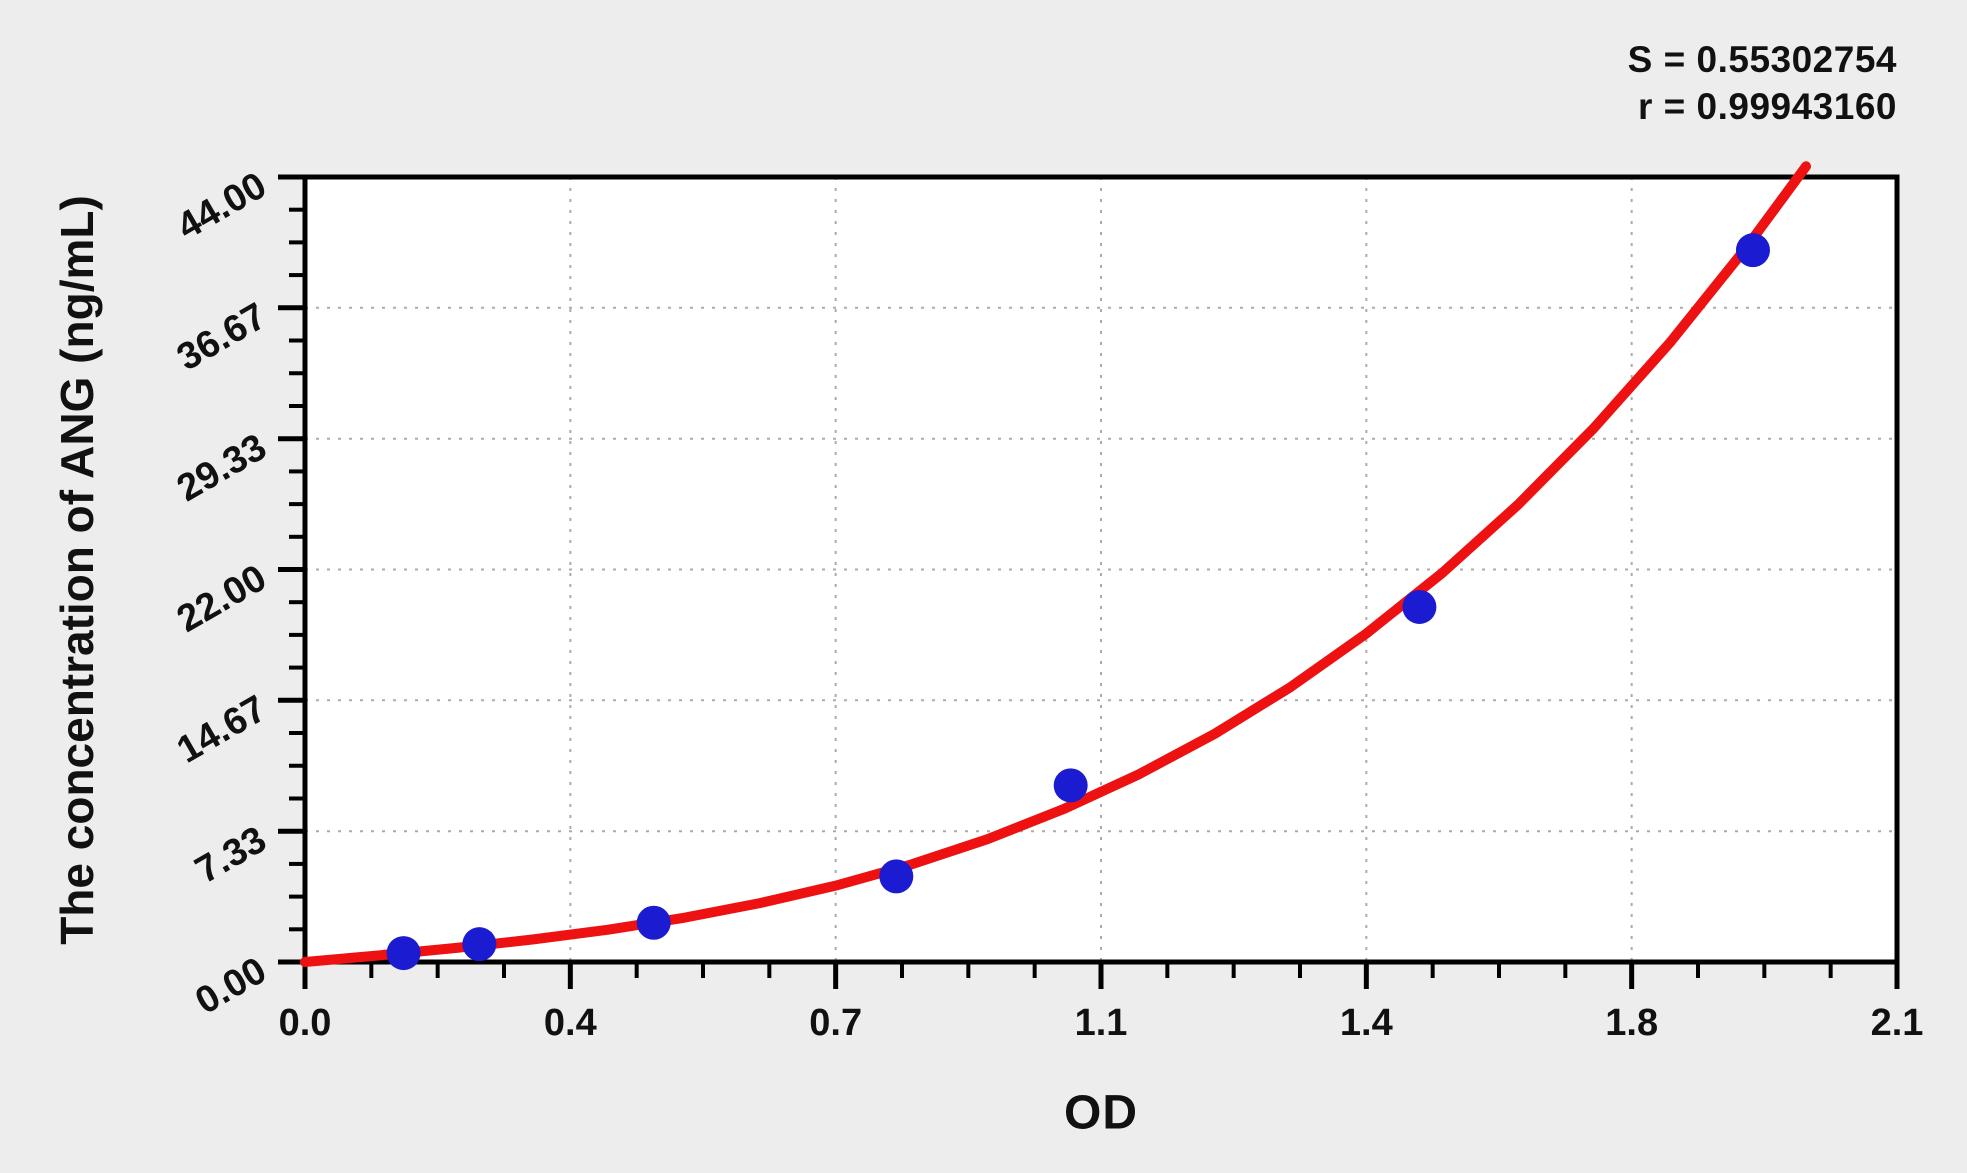 The width and height of the screenshot is (1967, 1173). I want to click on y-tick-label: 22.00, so click(221, 599).